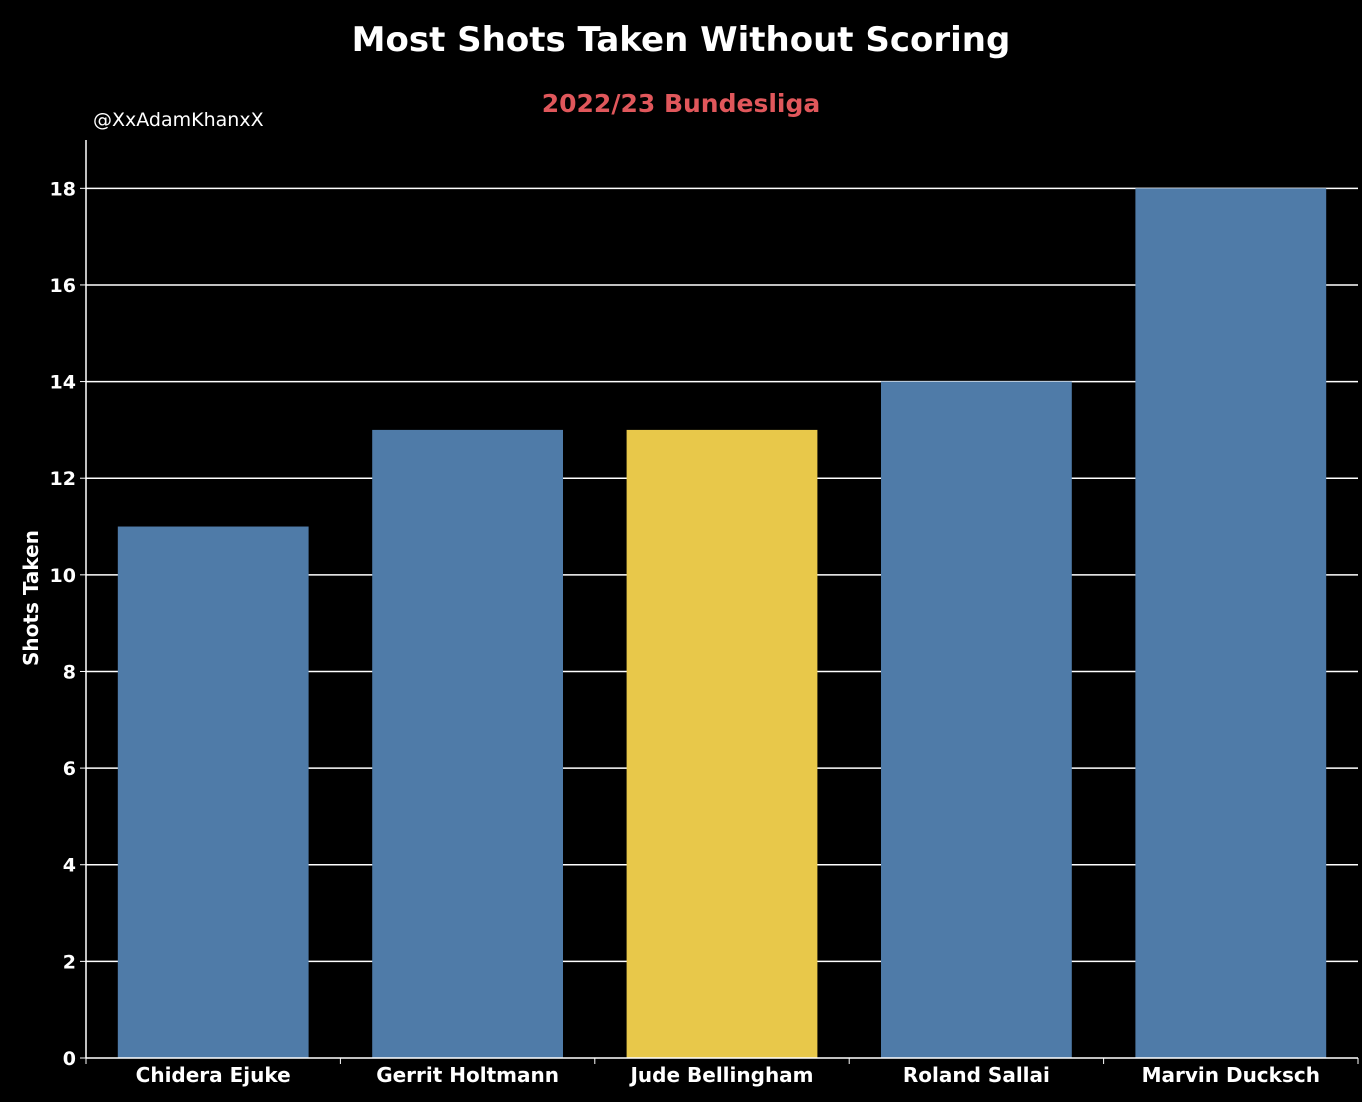  I want to click on author-watermark: @XxAdamKhanxX, so click(178, 120).